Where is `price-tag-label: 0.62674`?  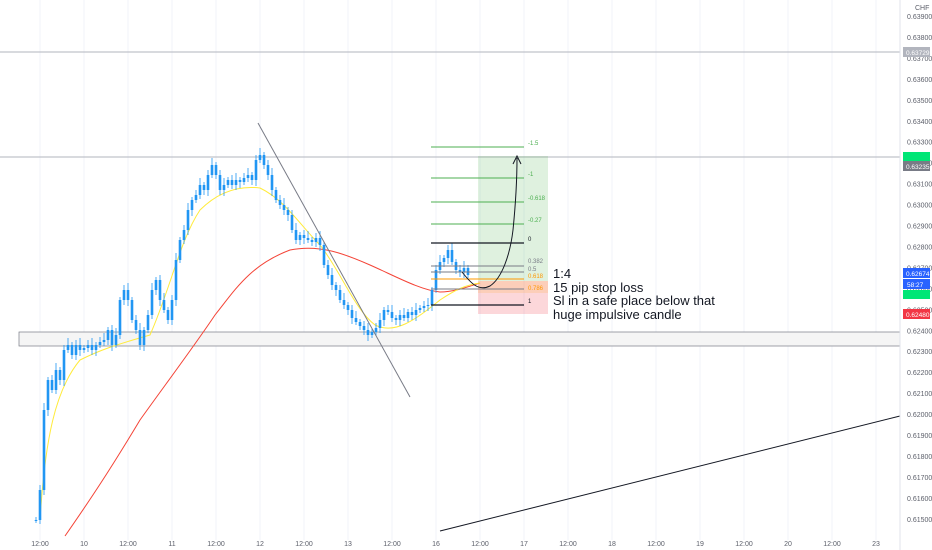
price-tag-label: 0.62674 is located at coordinates (918, 274).